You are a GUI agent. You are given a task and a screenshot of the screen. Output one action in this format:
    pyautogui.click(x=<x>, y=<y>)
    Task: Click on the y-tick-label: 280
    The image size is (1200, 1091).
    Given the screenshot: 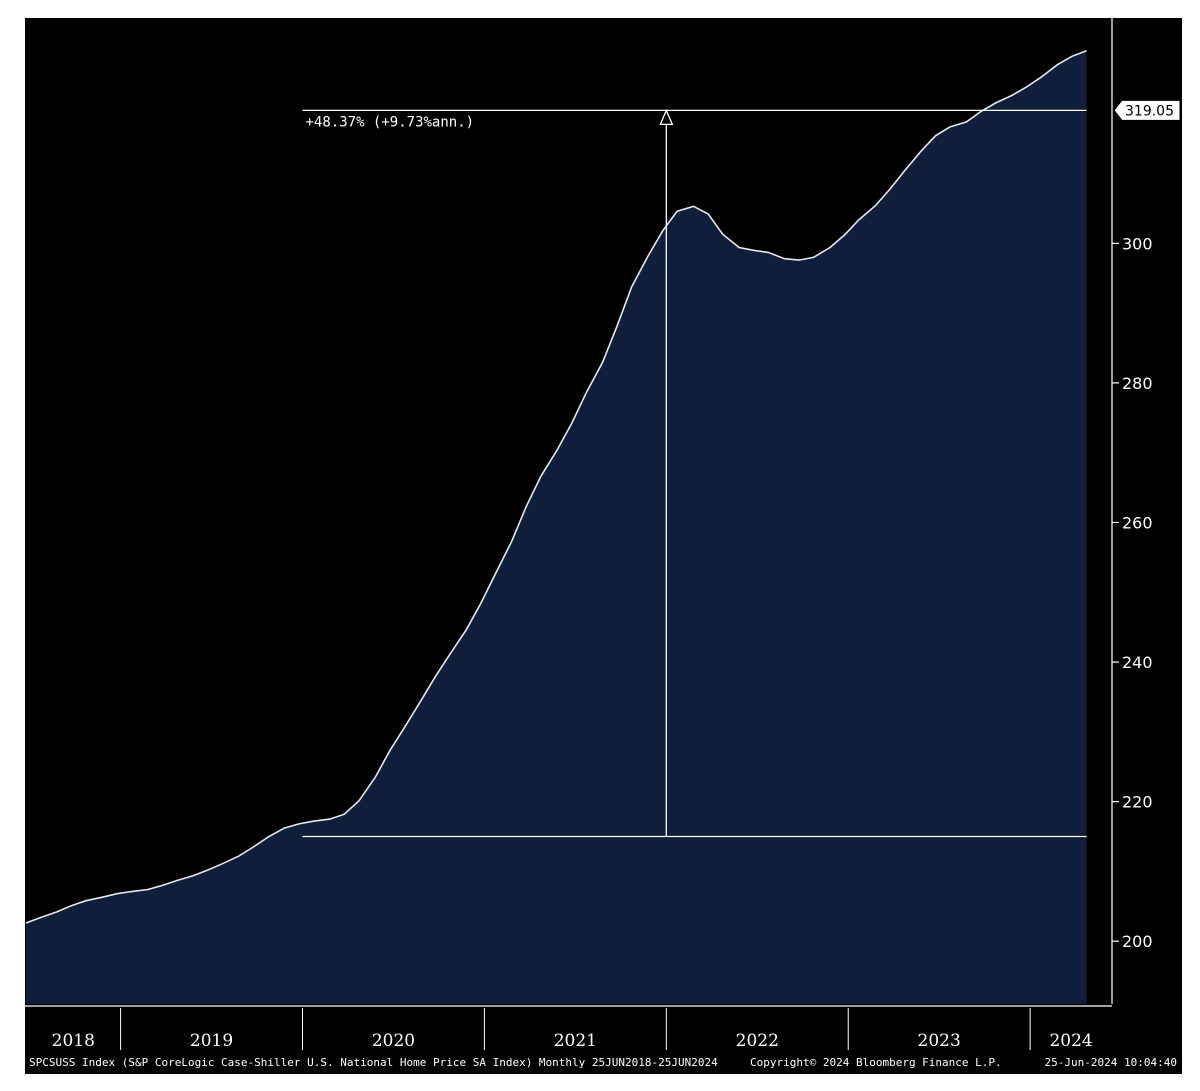 What is the action you would take?
    pyautogui.click(x=1137, y=383)
    